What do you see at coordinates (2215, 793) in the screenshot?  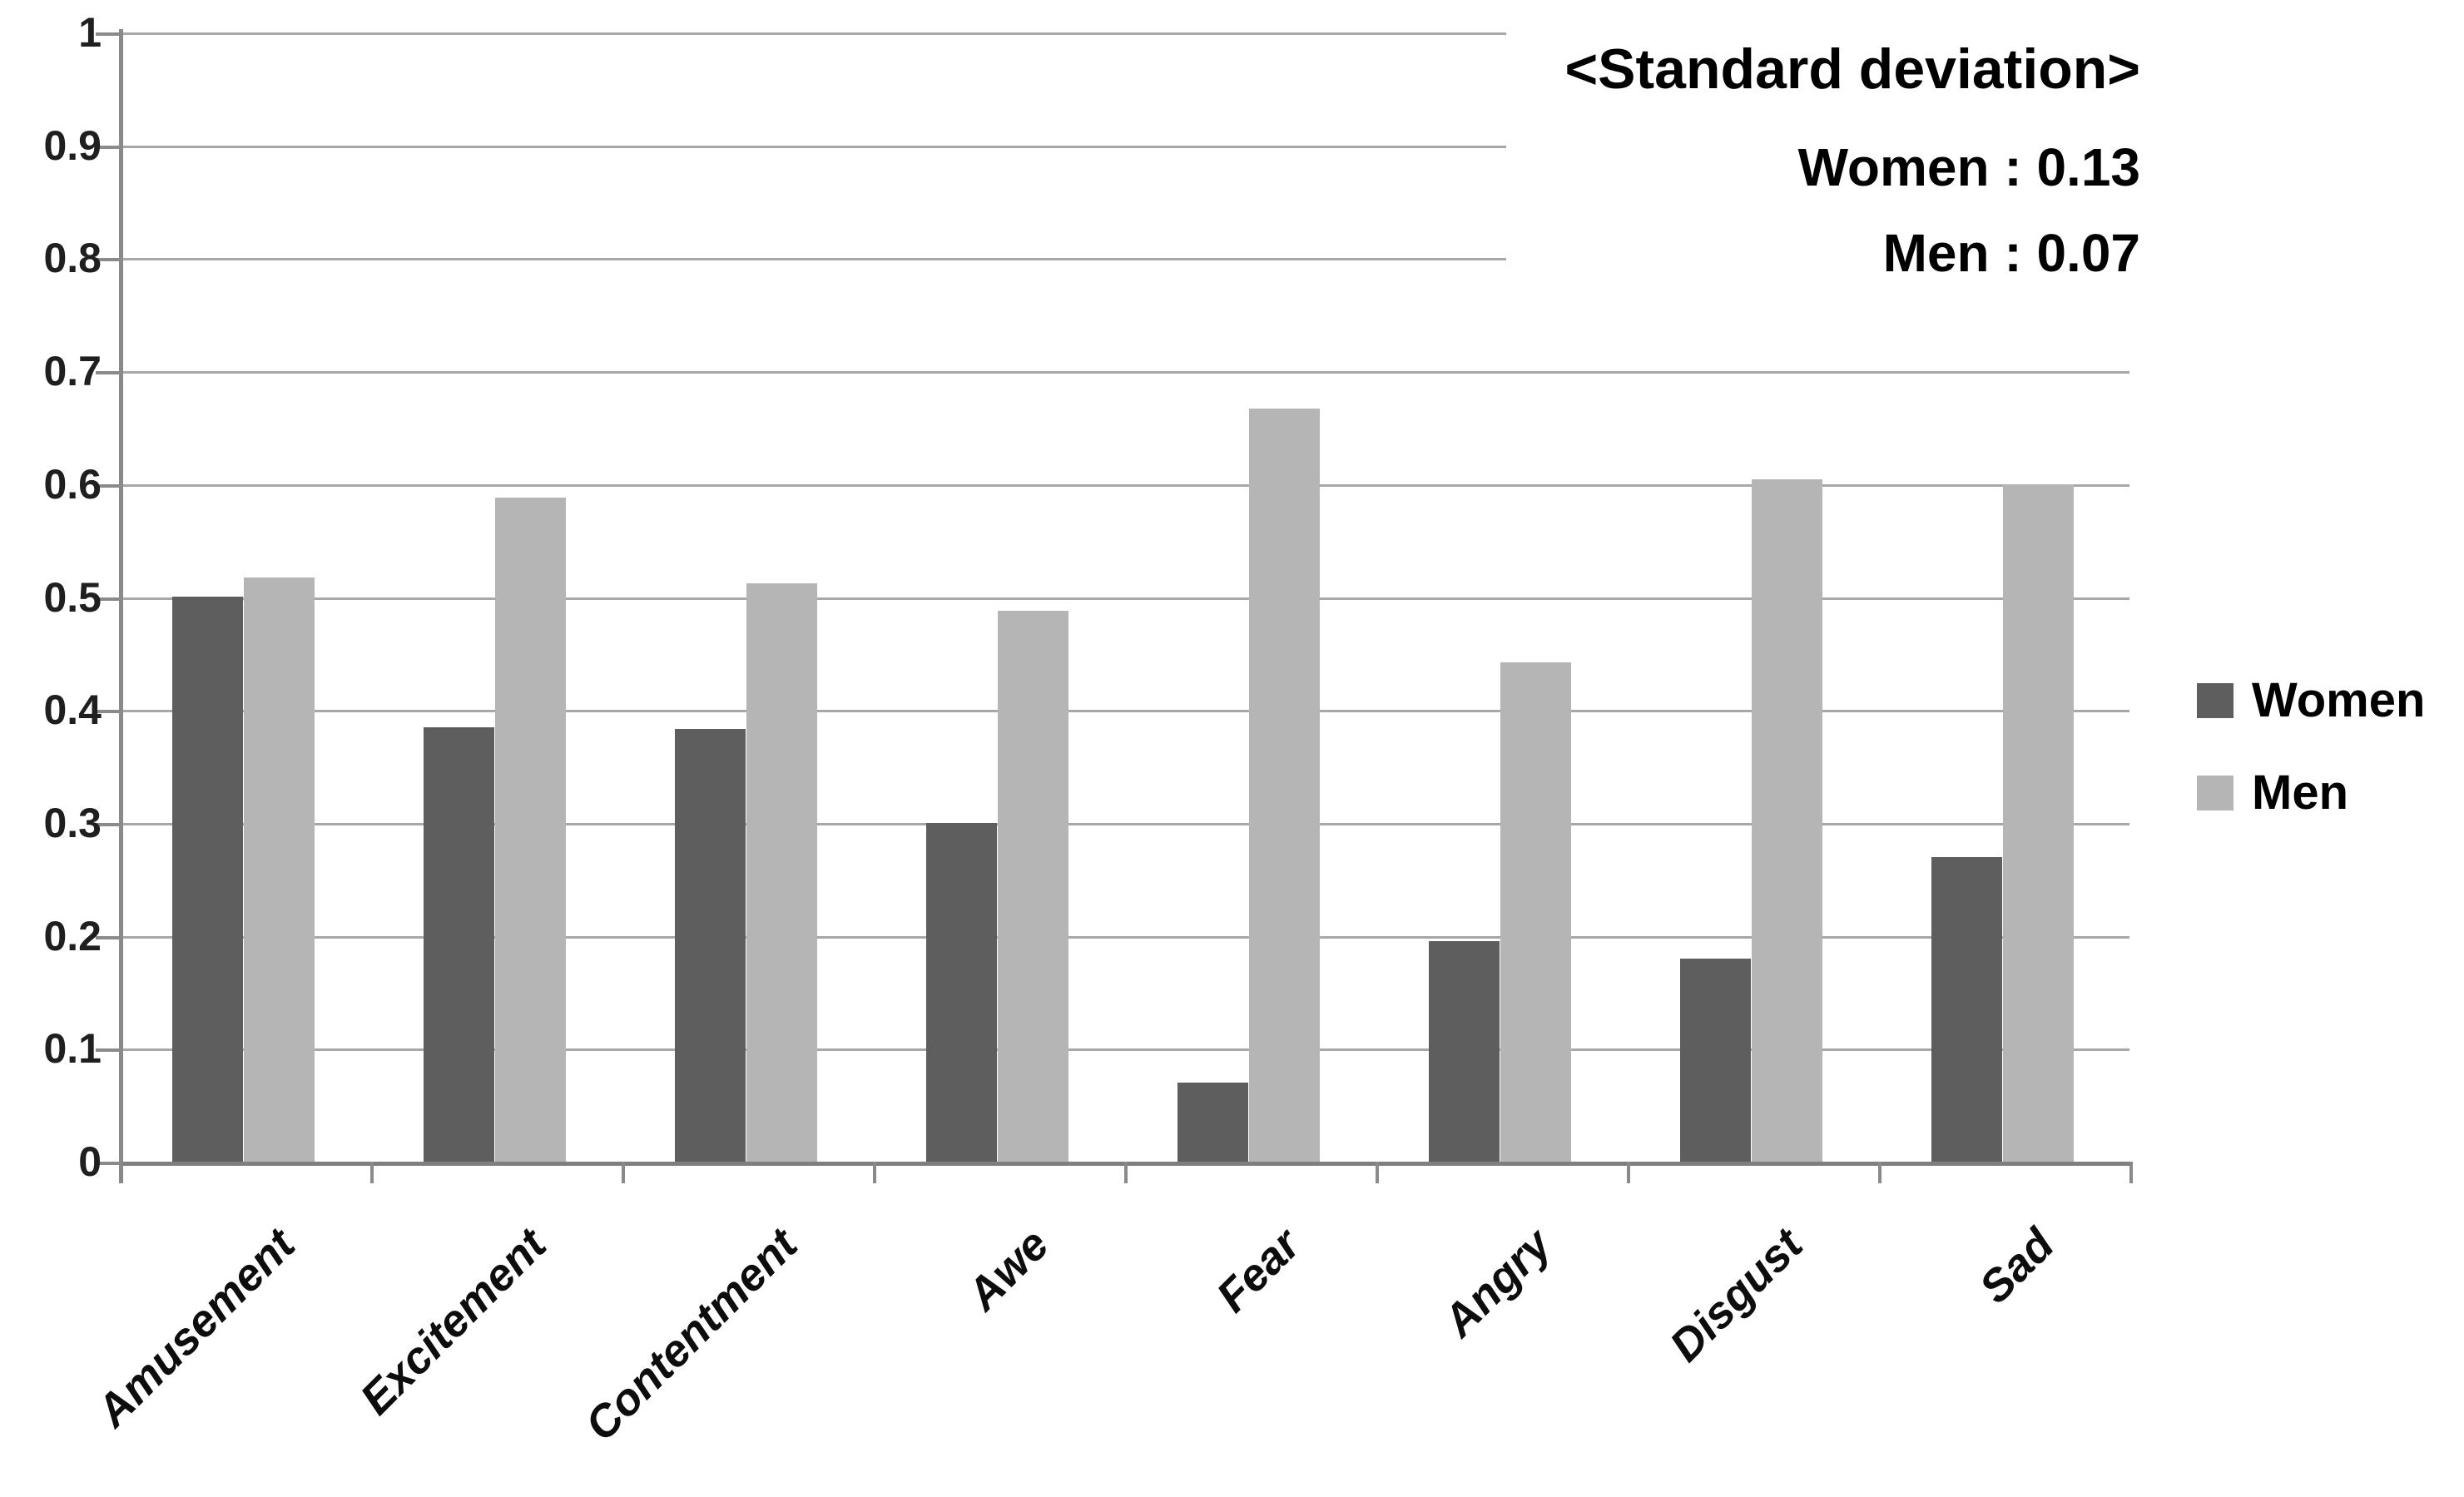 I see `legend-swatch-men` at bounding box center [2215, 793].